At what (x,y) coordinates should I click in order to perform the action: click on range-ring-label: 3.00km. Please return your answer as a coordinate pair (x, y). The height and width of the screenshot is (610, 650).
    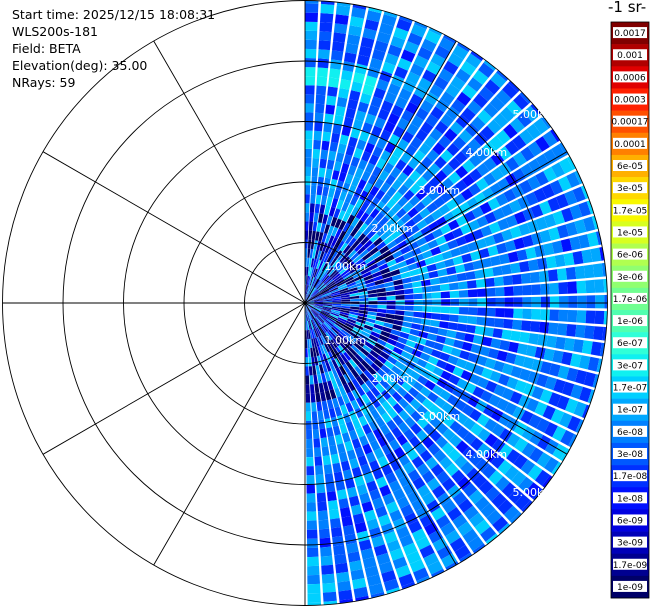
    Looking at the image, I should click on (440, 190).